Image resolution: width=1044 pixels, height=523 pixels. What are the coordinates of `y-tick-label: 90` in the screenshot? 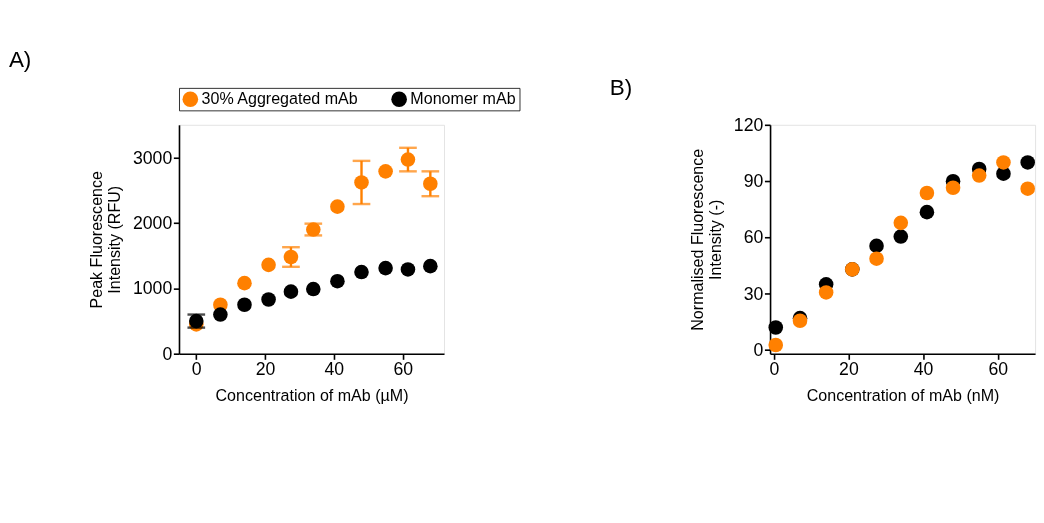 It's located at (753, 181).